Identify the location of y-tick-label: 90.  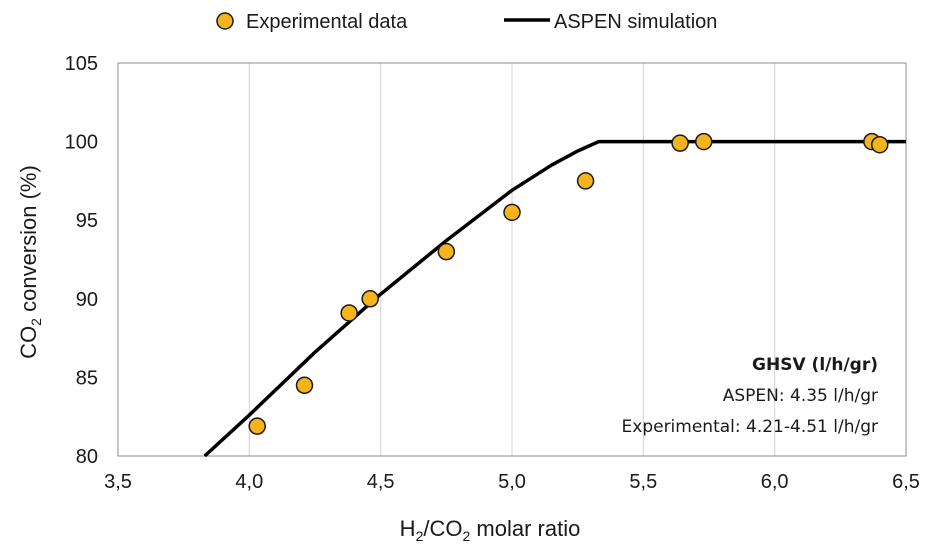
(87, 300).